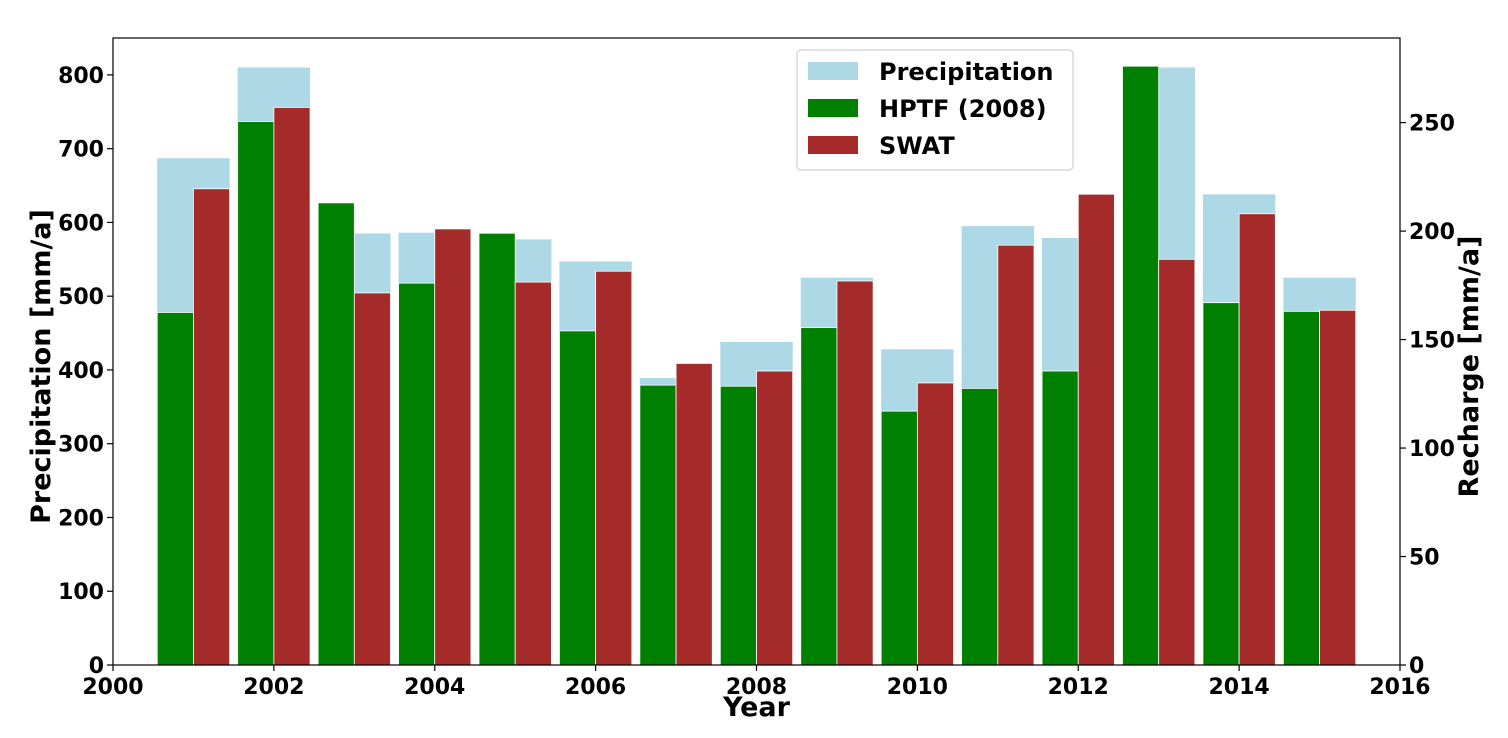  Describe the element at coordinates (96, 666) in the screenshot. I see `y-left-tick-label-0: 0` at that location.